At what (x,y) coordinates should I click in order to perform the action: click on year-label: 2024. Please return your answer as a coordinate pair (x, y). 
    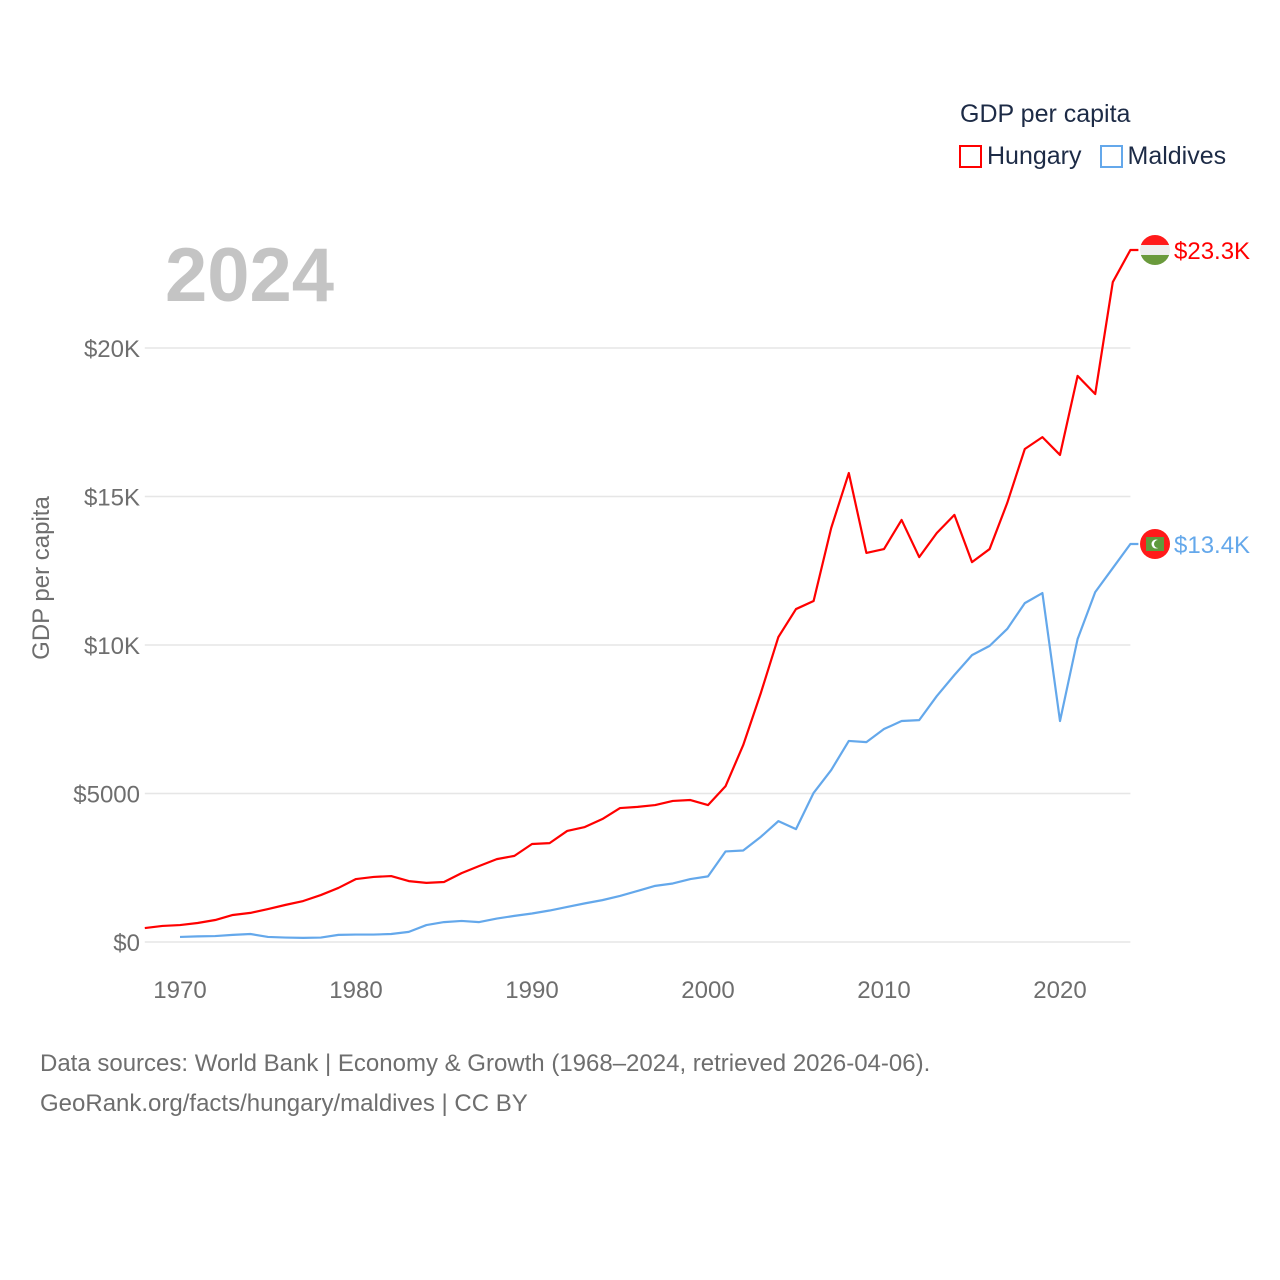
    Looking at the image, I should click on (250, 275).